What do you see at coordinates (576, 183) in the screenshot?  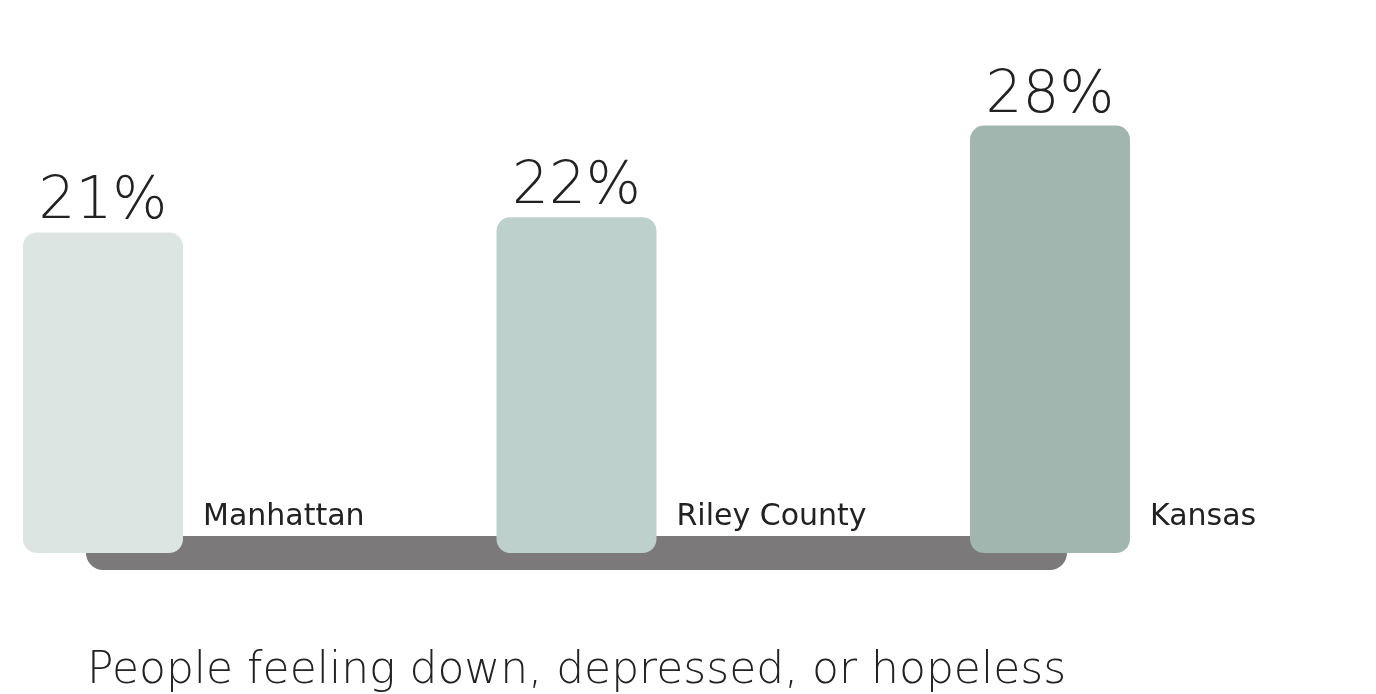 I see `data-label: 22%` at bounding box center [576, 183].